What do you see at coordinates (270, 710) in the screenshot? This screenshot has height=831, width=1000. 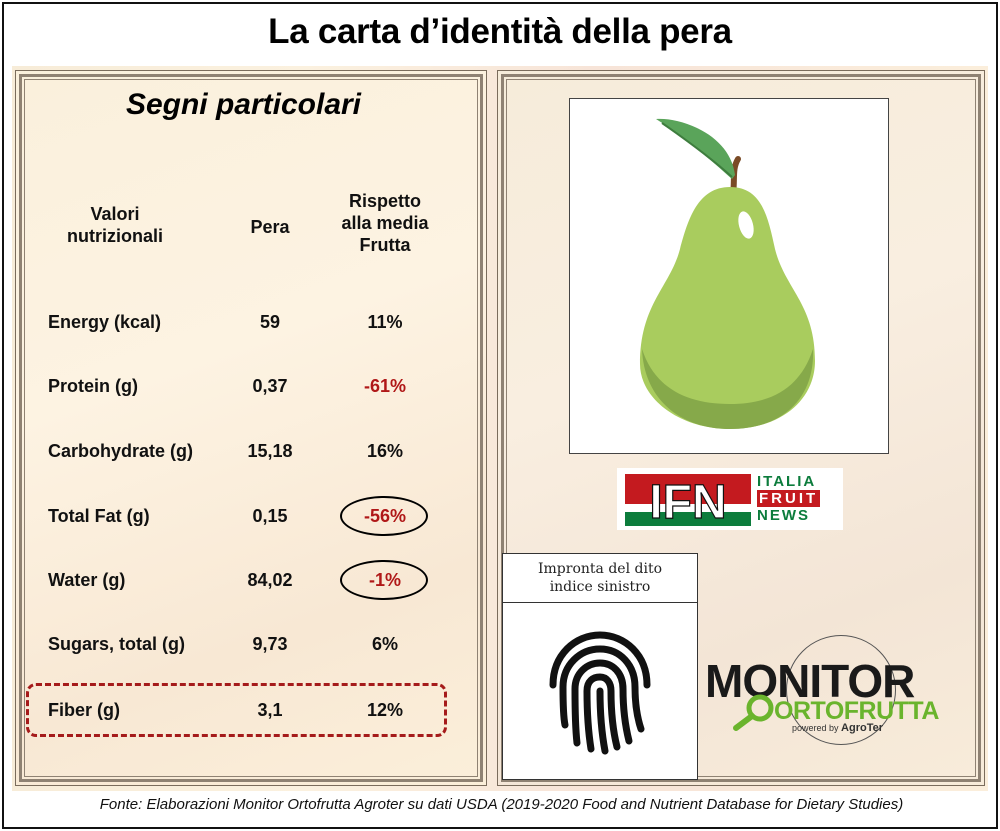 I see `row-value: 3,1` at bounding box center [270, 710].